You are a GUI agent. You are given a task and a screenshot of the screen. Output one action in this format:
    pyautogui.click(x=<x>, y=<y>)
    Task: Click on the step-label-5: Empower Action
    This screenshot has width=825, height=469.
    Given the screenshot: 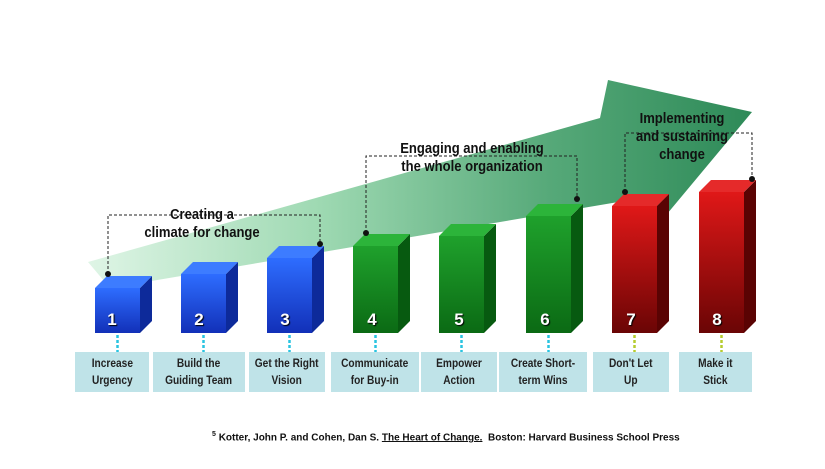 What is the action you would take?
    pyautogui.click(x=459, y=372)
    